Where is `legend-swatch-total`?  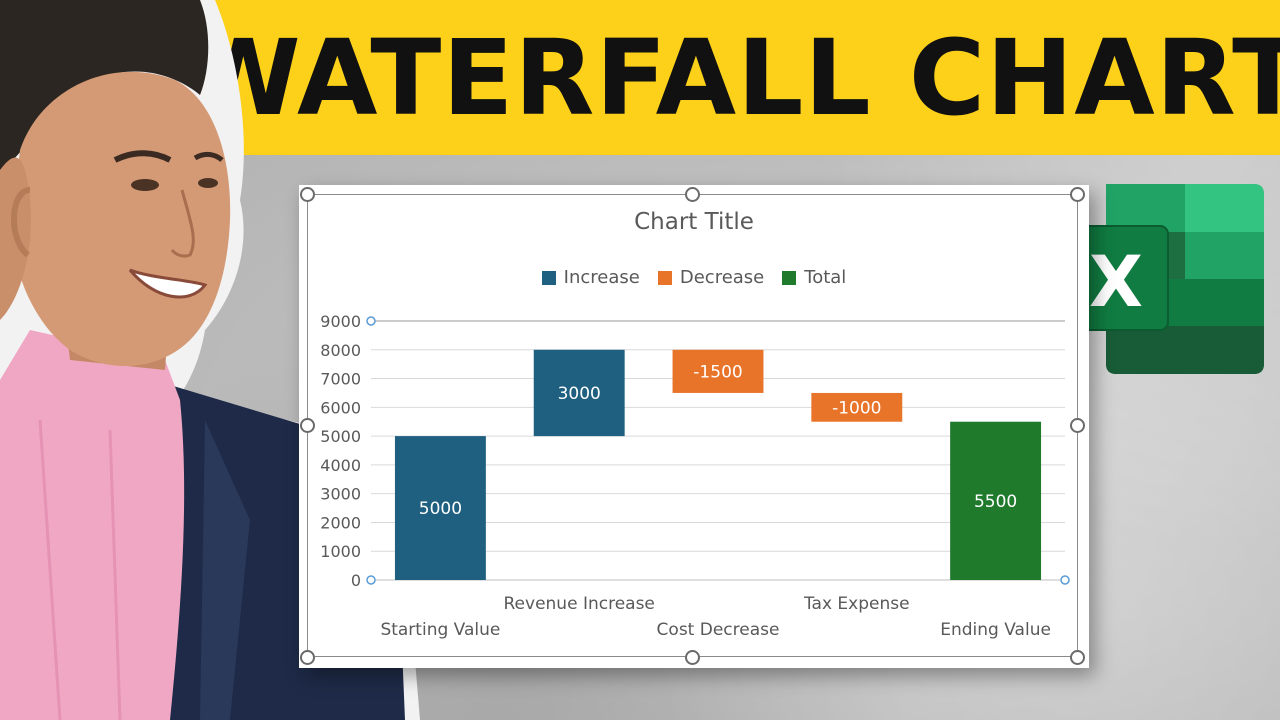
legend-swatch-total is located at coordinates (789, 277).